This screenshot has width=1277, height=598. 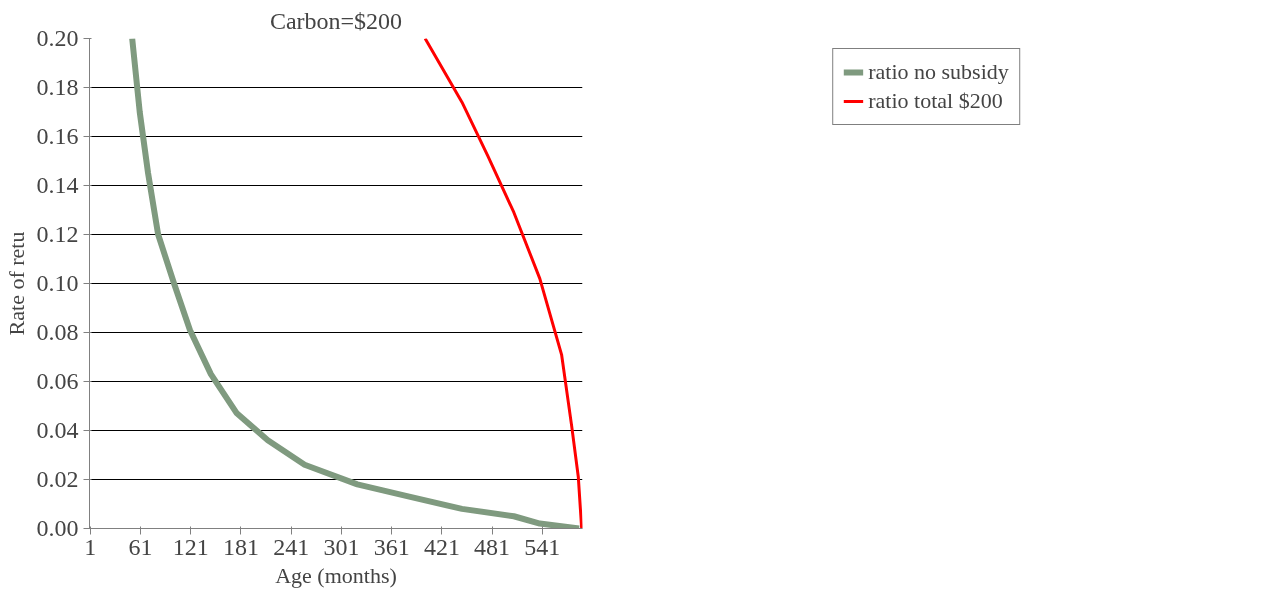 I want to click on y-tick-label: 0.00, so click(x=57, y=528).